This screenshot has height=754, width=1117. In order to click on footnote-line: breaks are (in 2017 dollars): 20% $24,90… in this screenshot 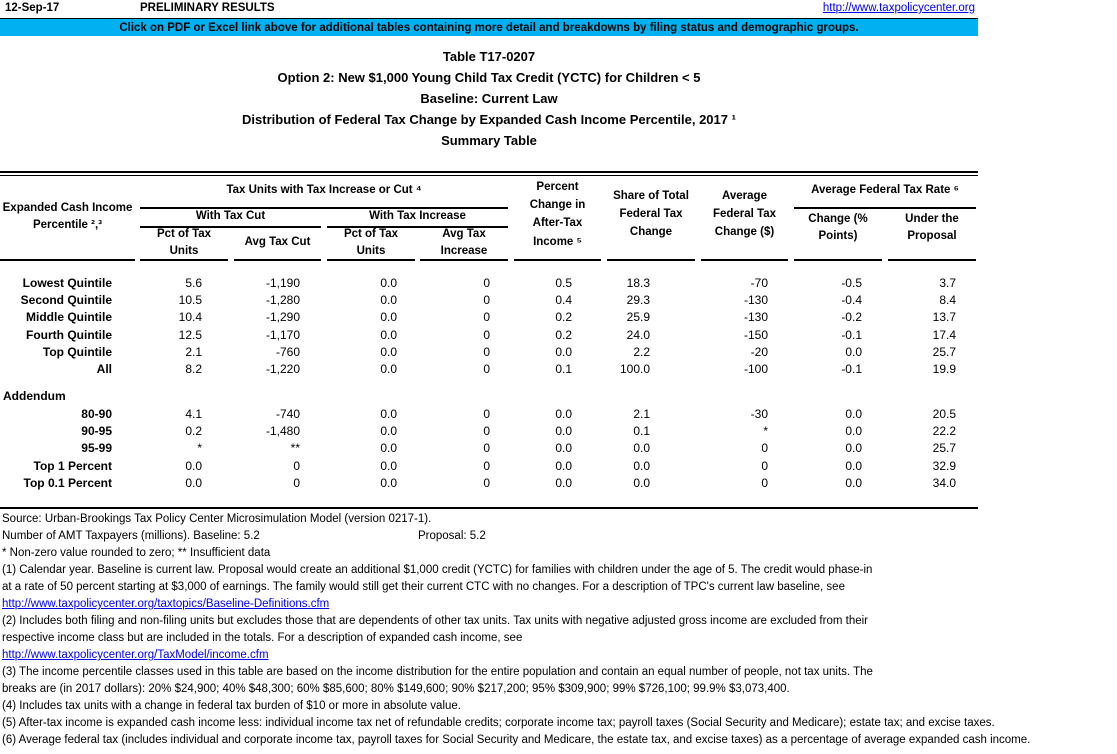, I will do `click(396, 689)`.